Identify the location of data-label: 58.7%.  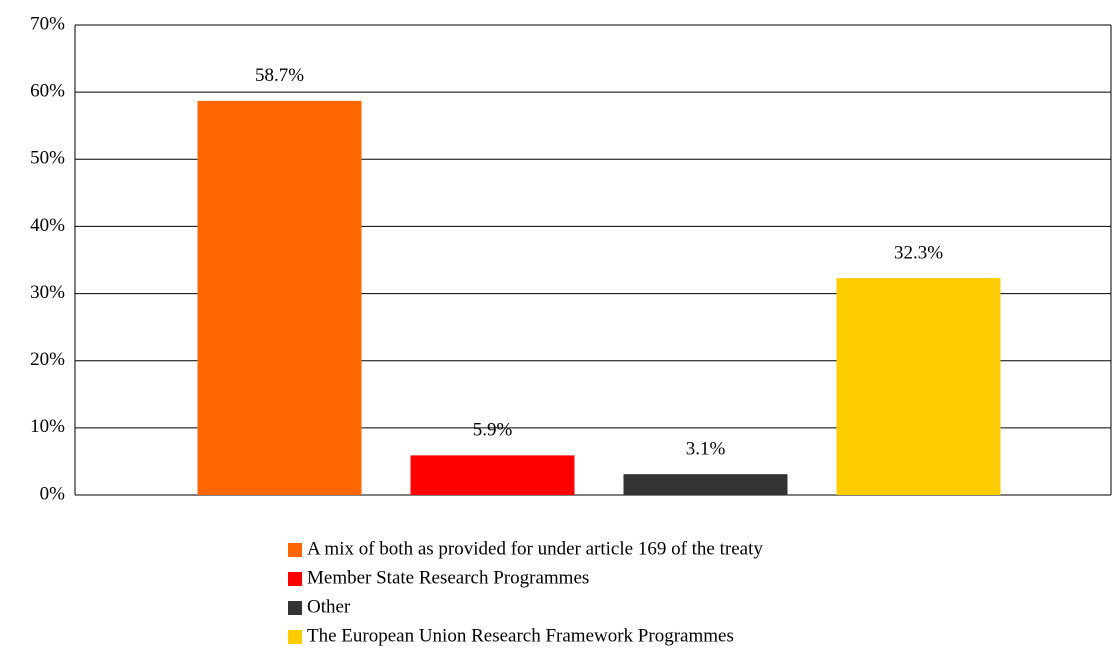
(279, 75).